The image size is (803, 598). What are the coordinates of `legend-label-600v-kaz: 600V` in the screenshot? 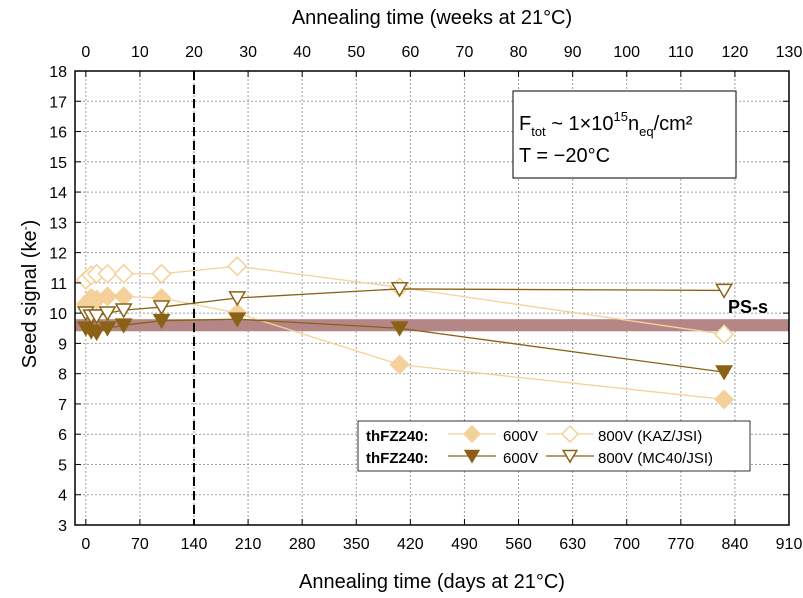 It's located at (520, 436).